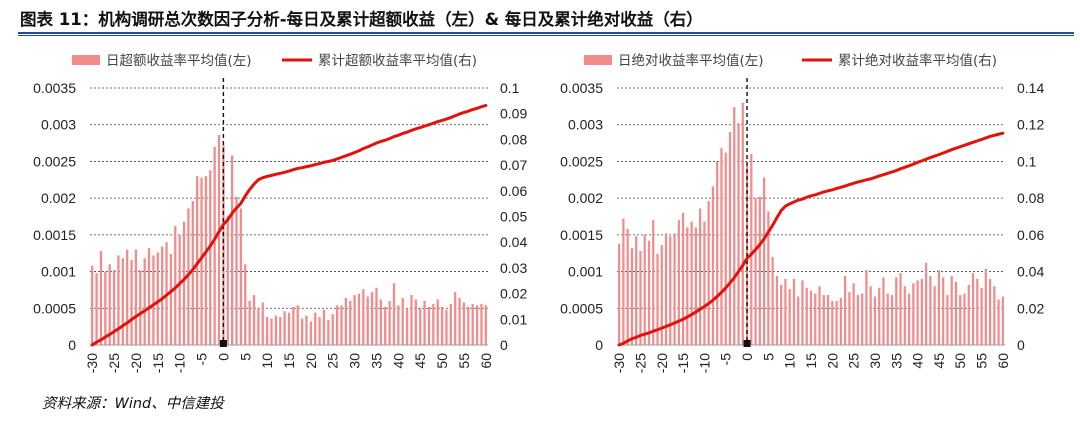 Image resolution: width=1080 pixels, height=425 pixels. Describe the element at coordinates (939, 361) in the screenshot. I see `x-tick-label: 45` at that location.